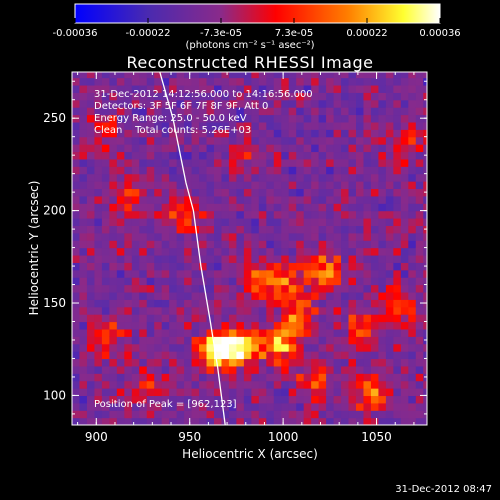 The height and width of the screenshot is (500, 500). Describe the element at coordinates (170, 118) in the screenshot. I see `annotation-energy-range: Energy Range: 25.0 - 50.0 keV` at that location.